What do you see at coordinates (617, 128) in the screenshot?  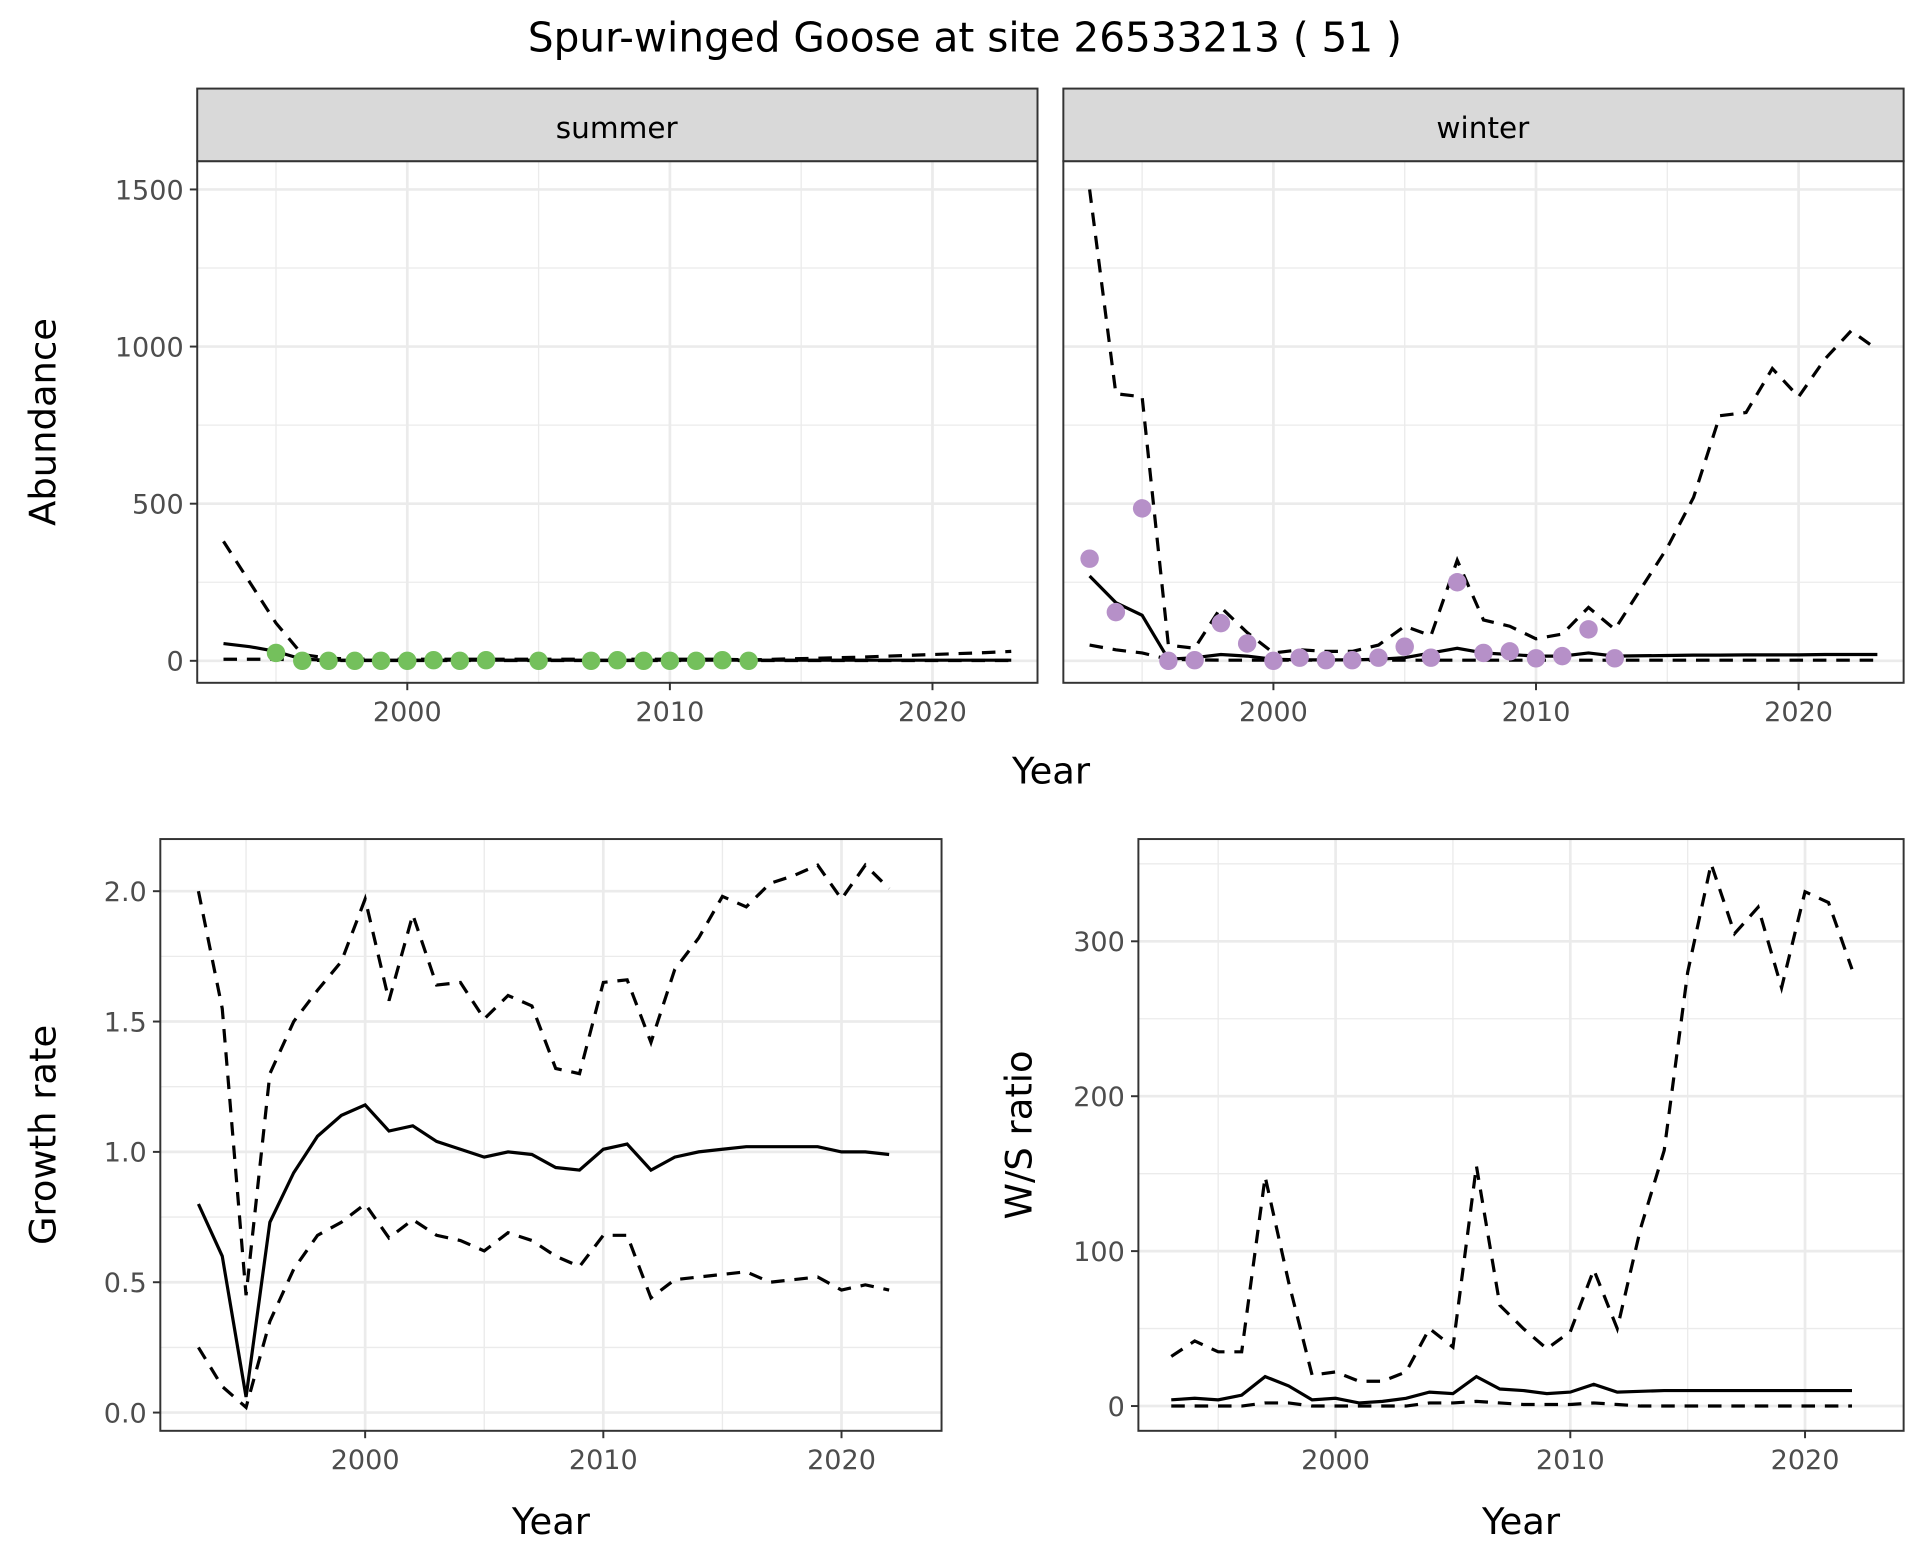 I see `facet-label: summer` at bounding box center [617, 128].